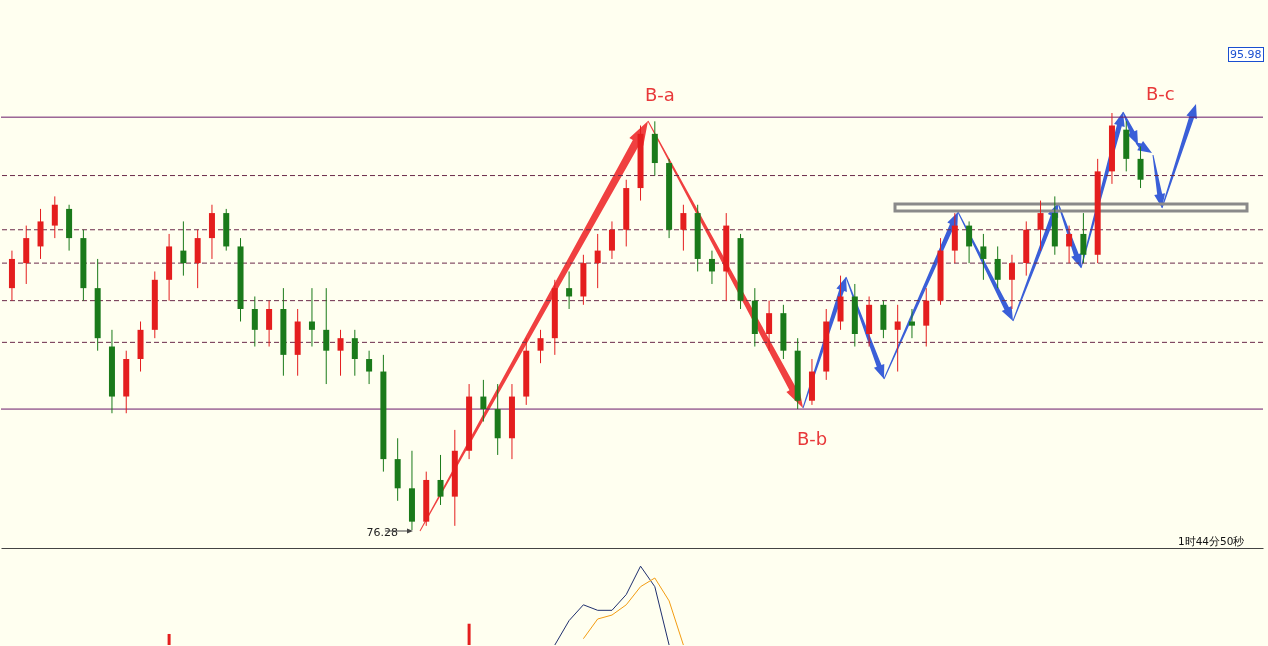 Image resolution: width=1268 pixels, height=646 pixels. I want to click on annotation: B-b, so click(812, 438).